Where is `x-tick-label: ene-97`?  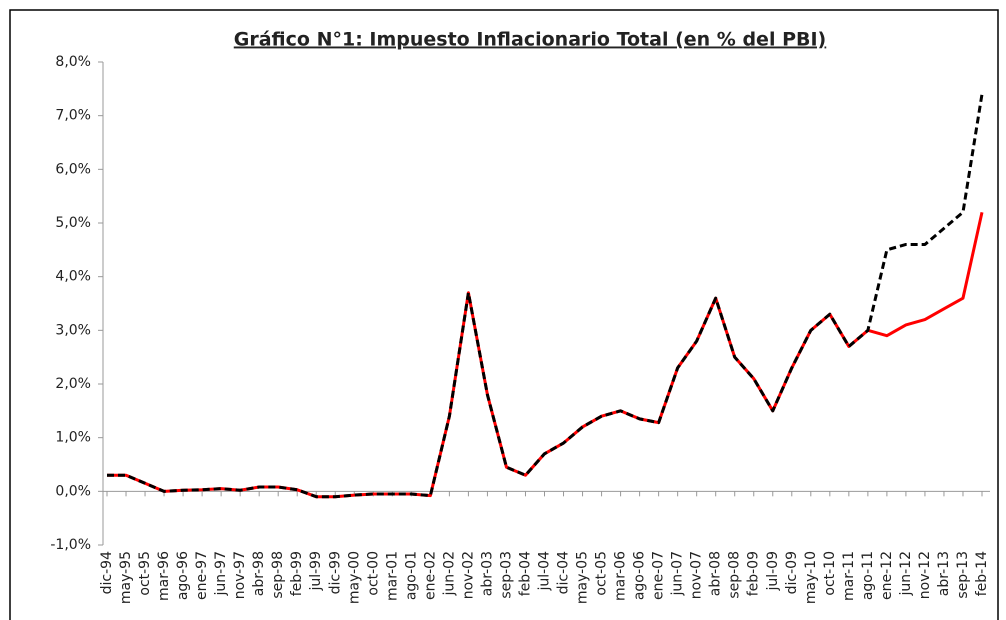
x-tick-label: ene-97 is located at coordinates (202, 575).